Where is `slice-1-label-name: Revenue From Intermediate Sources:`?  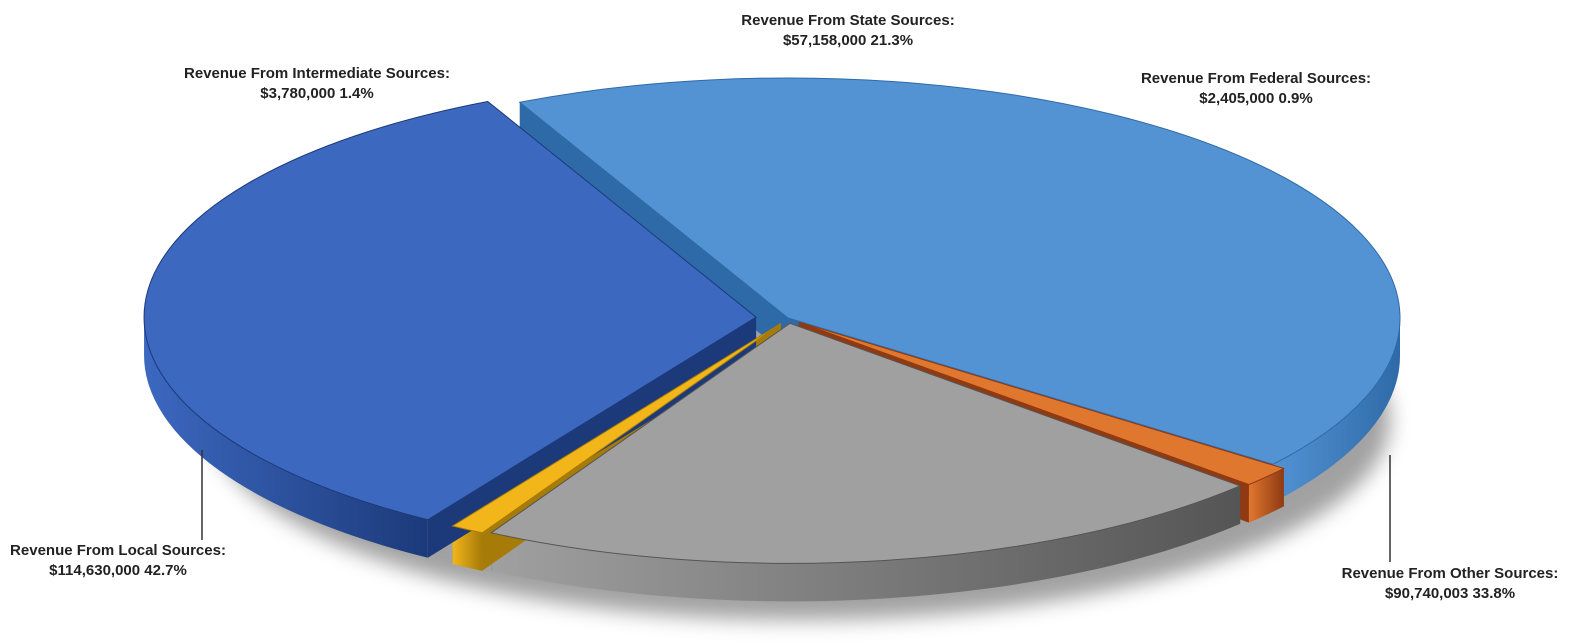 slice-1-label-name: Revenue From Intermediate Sources: is located at coordinates (317, 73).